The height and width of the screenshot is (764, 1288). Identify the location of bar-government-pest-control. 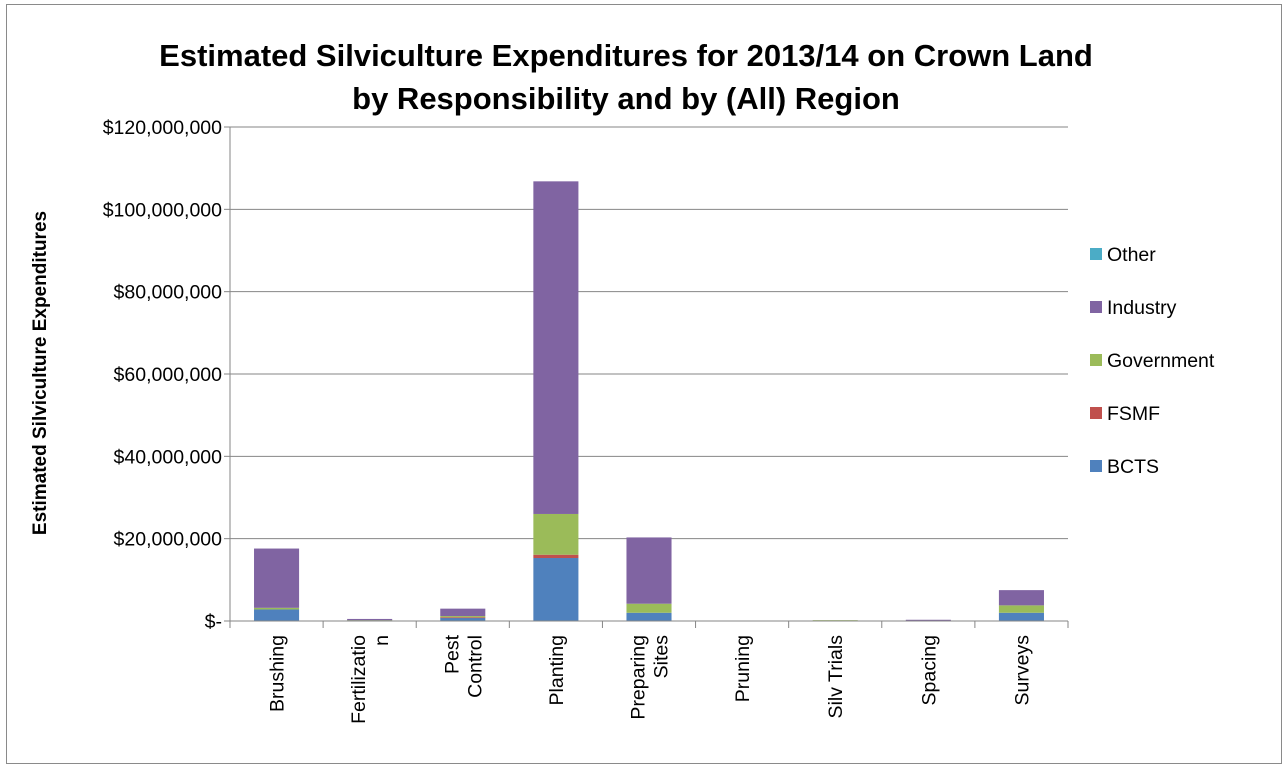
(463, 617).